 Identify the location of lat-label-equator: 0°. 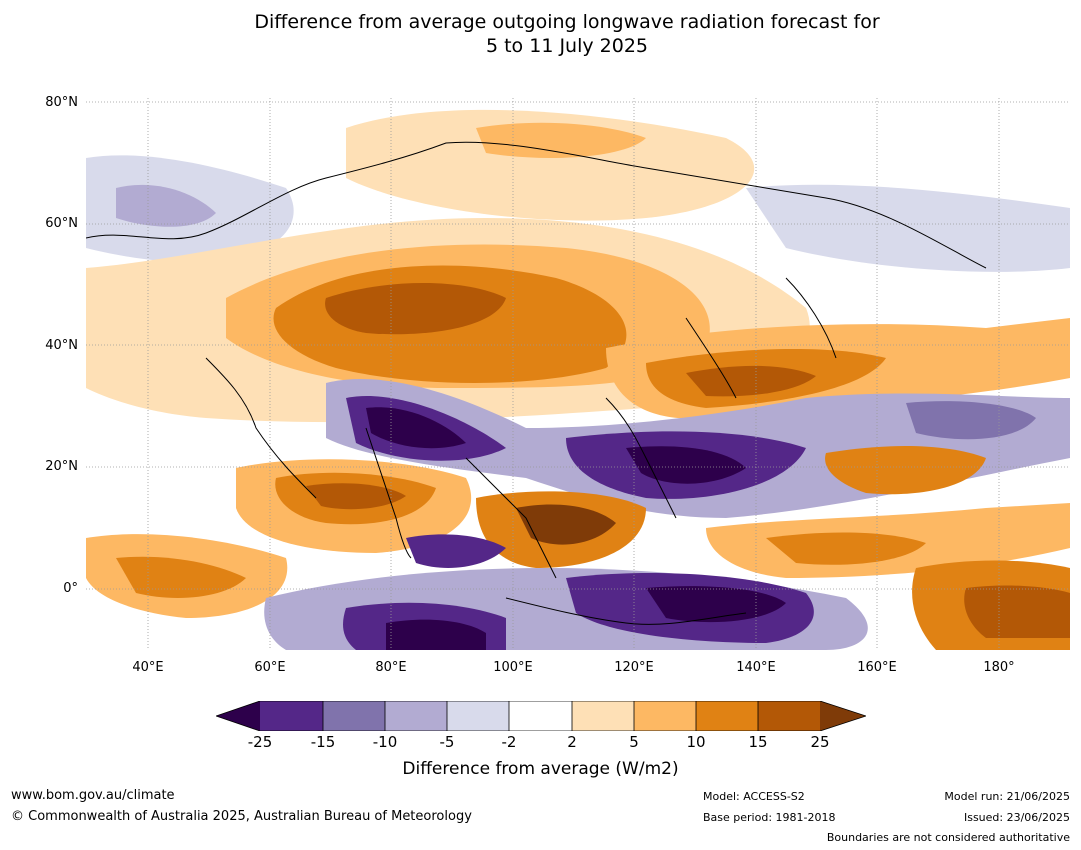
(70, 588).